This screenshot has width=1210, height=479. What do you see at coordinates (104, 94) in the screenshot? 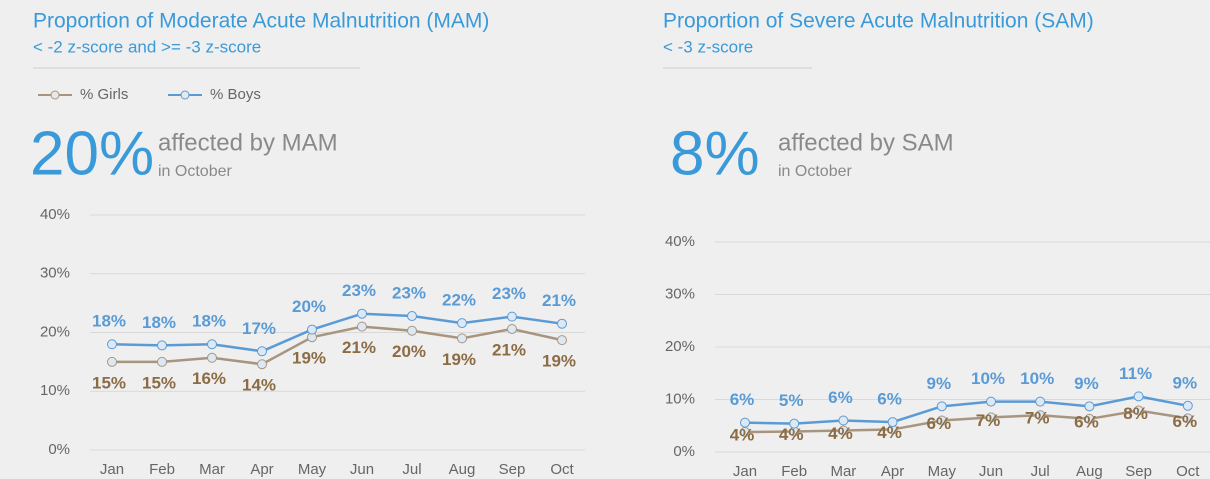
I see `legend-label: % Girls` at bounding box center [104, 94].